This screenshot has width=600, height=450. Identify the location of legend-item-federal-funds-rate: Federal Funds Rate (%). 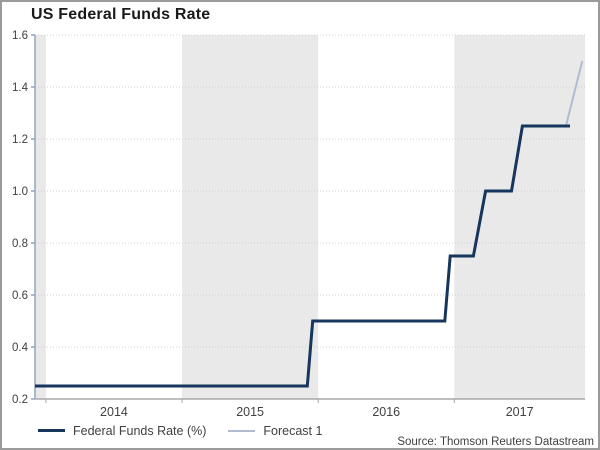
(122, 431).